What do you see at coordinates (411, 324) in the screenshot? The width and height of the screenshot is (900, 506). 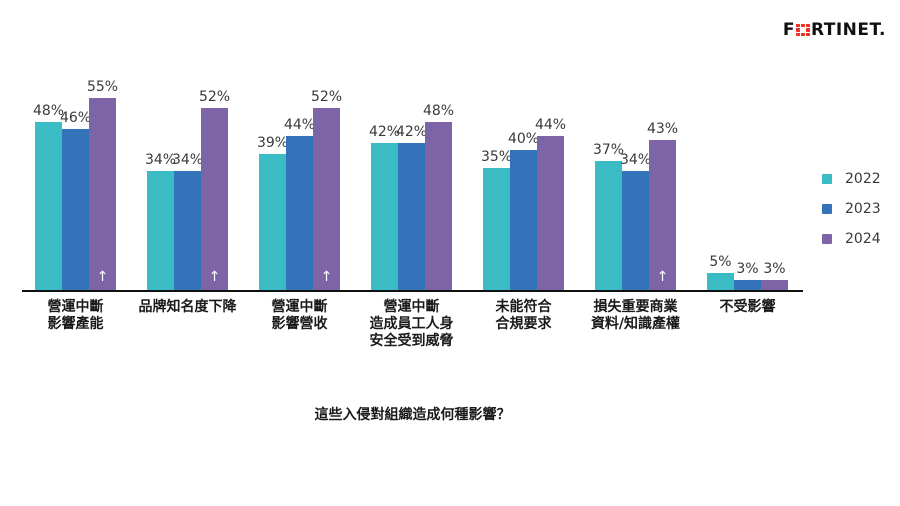 I see `category-label: 營運中斷 造成員工人身 安全受到威脅` at bounding box center [411, 324].